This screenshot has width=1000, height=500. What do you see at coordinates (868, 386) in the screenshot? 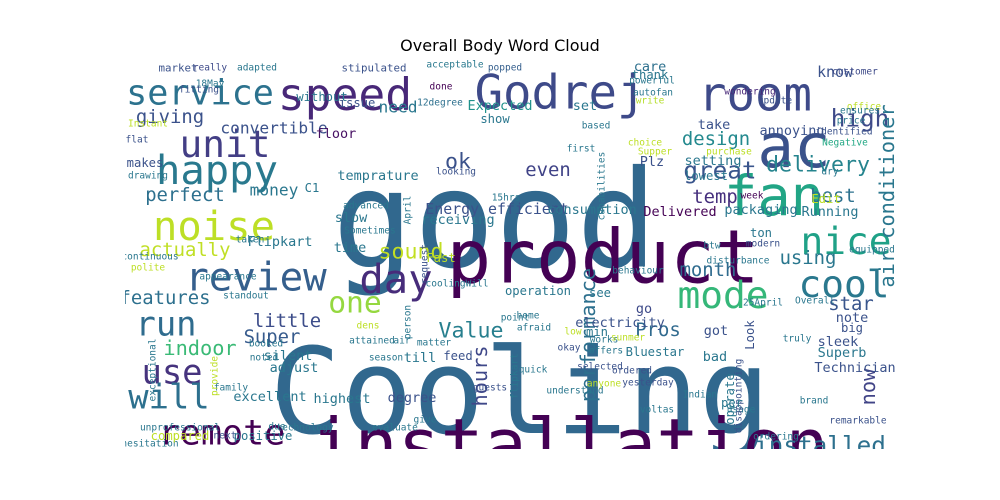
I see `word-now: now` at bounding box center [868, 386].